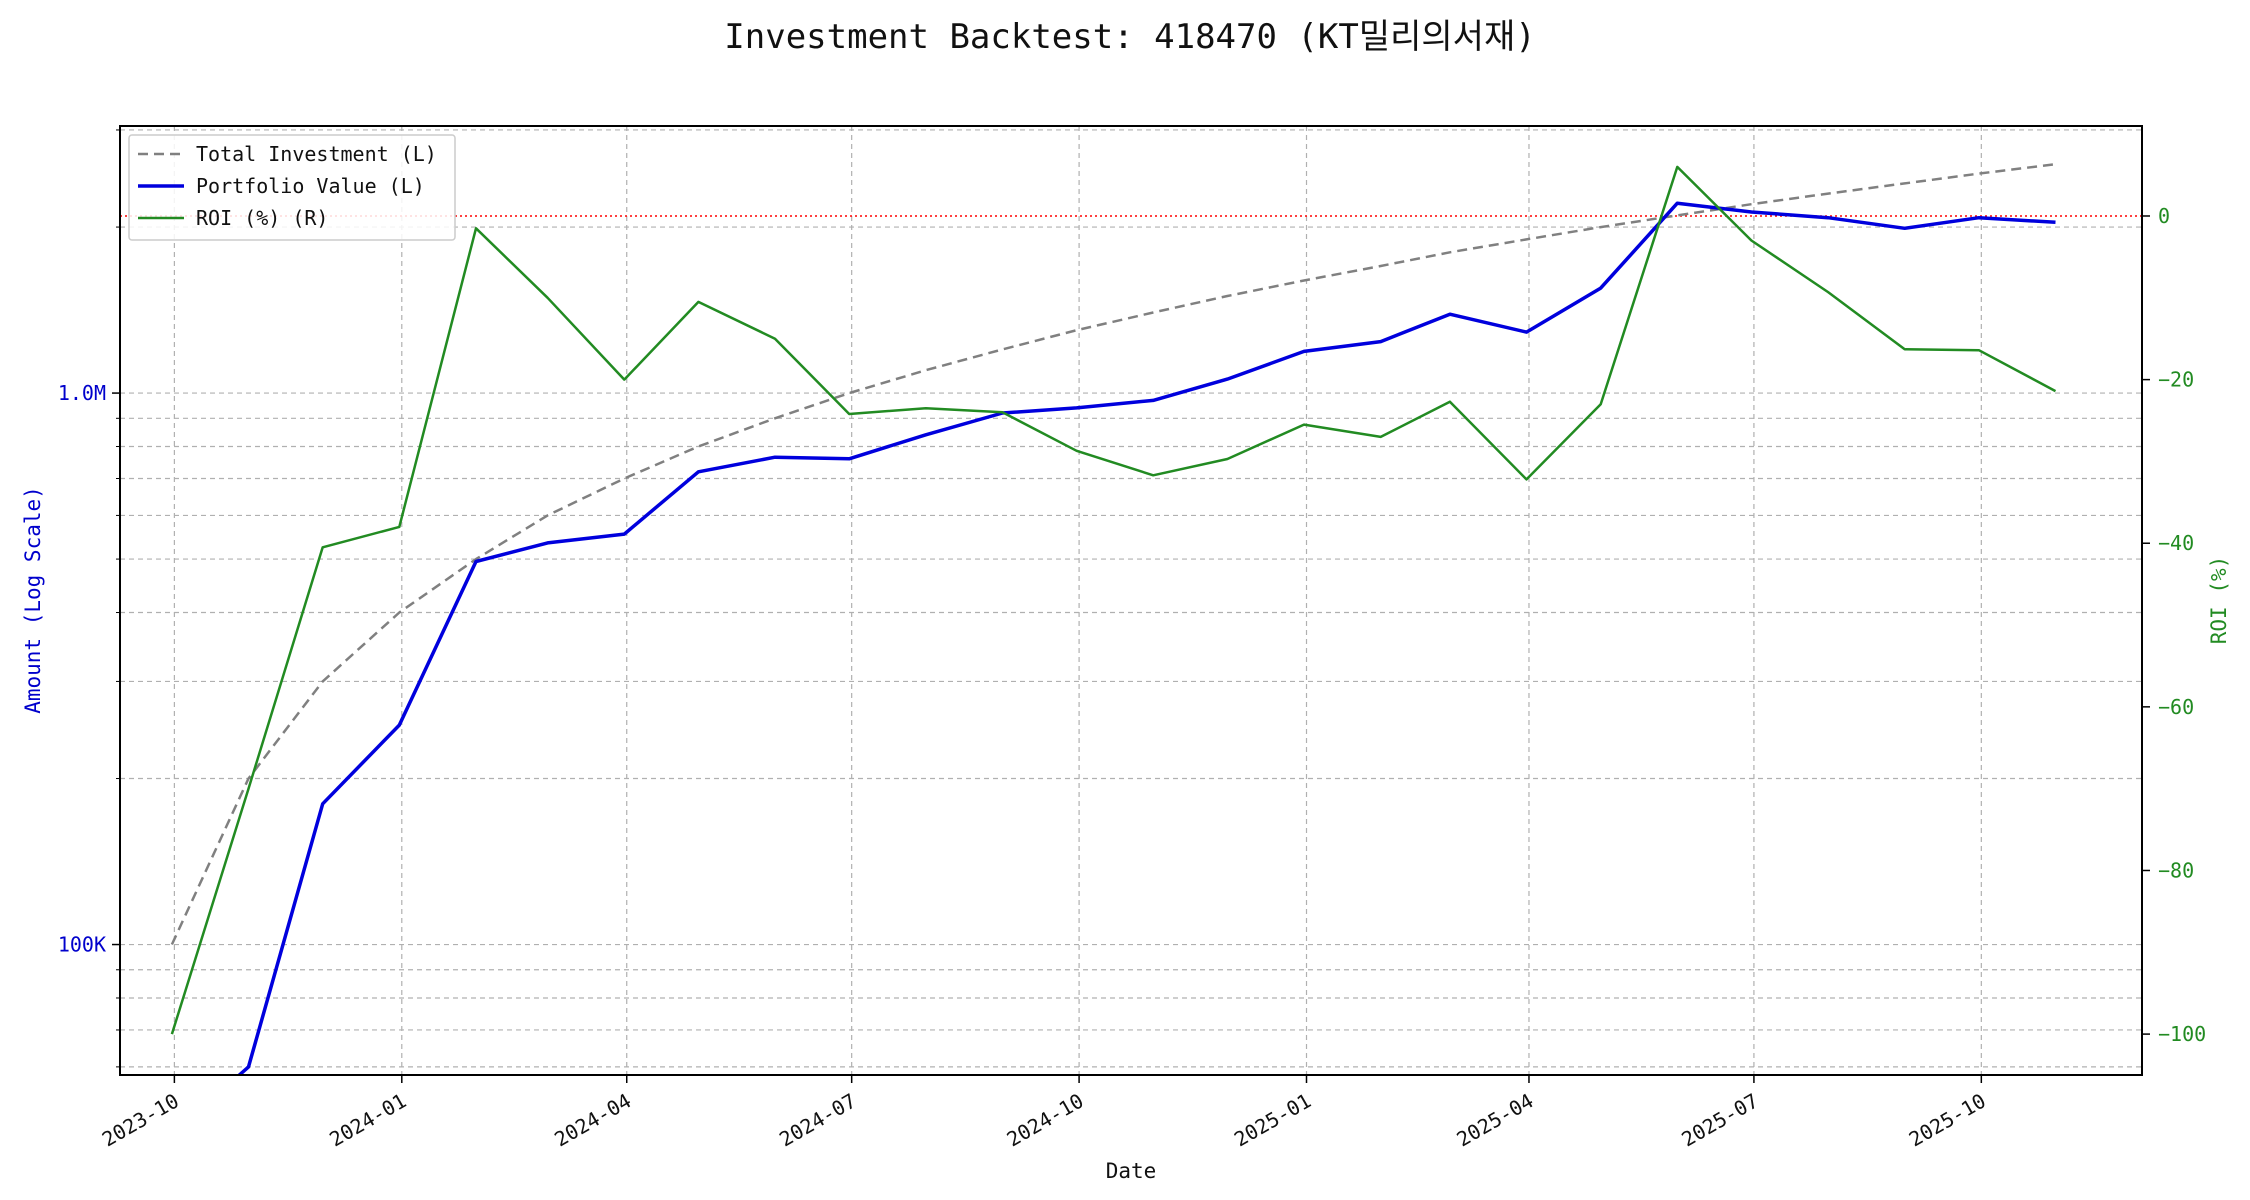  What do you see at coordinates (2176, 543) in the screenshot?
I see `right-y-tick-label: −40` at bounding box center [2176, 543].